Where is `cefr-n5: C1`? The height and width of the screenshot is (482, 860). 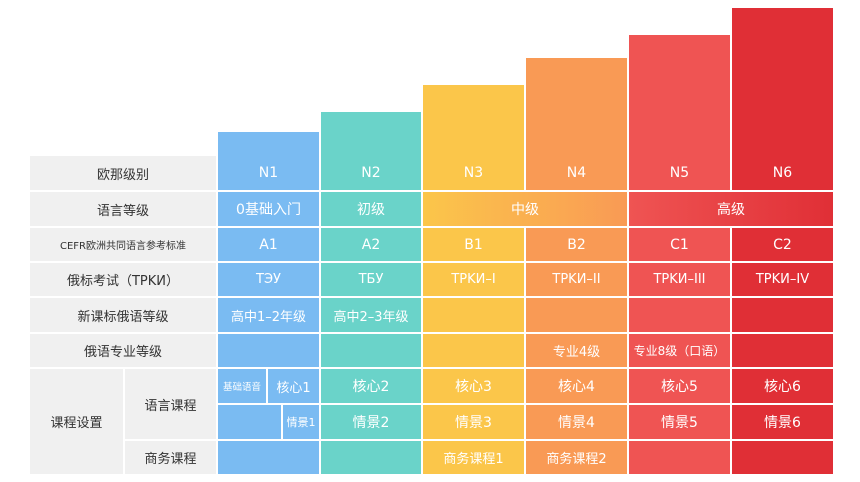 cefr-n5: C1 is located at coordinates (679, 244).